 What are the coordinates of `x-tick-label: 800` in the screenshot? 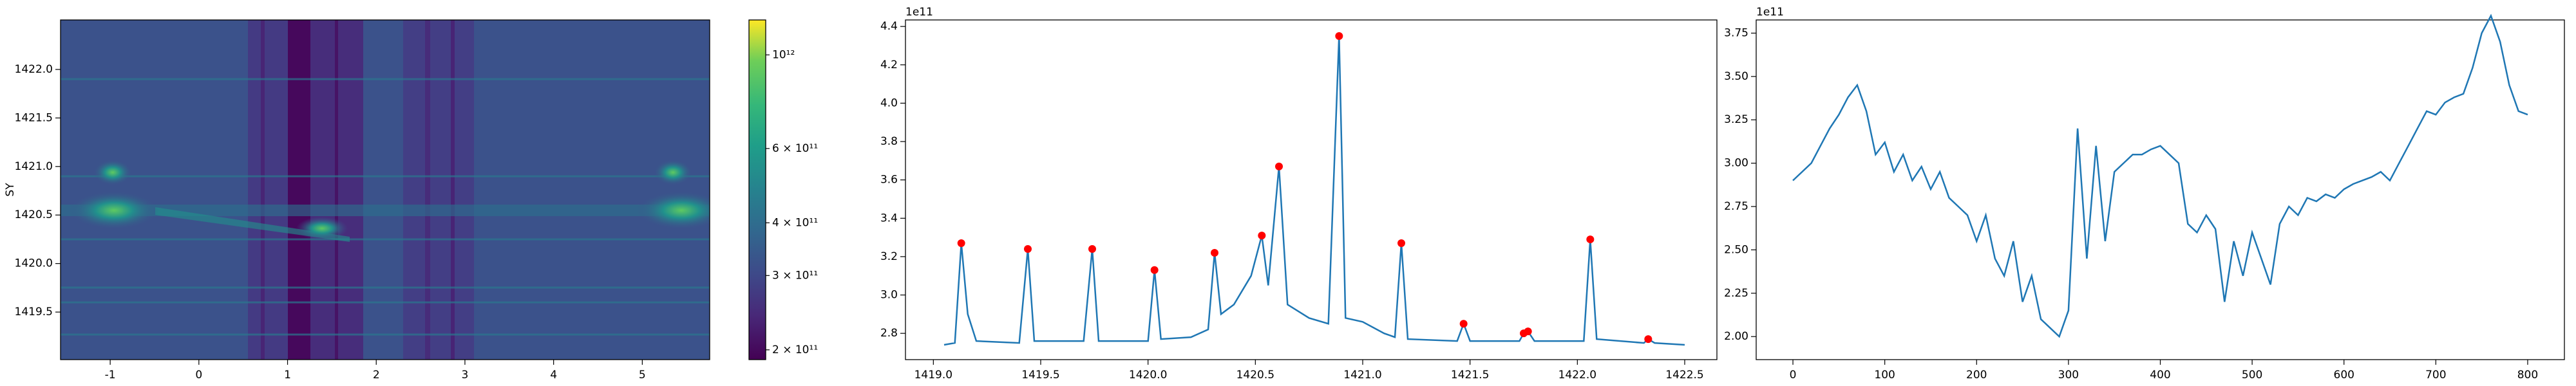 It's located at (2527, 375).